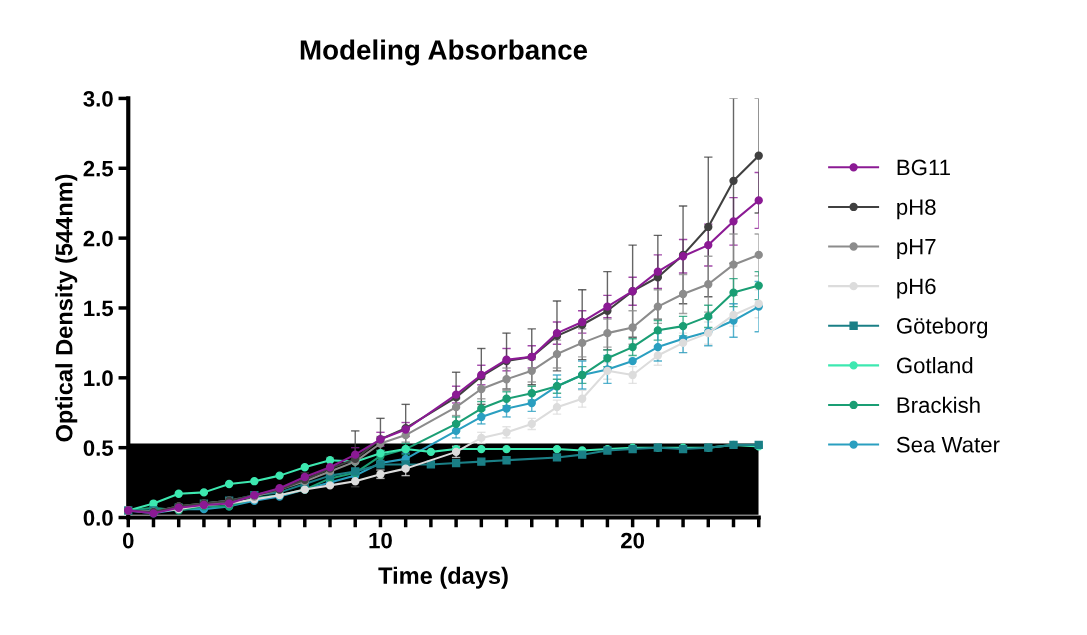 The width and height of the screenshot is (1087, 635). Describe the element at coordinates (98, 378) in the screenshot. I see `y-tick-label: 1.0` at that location.